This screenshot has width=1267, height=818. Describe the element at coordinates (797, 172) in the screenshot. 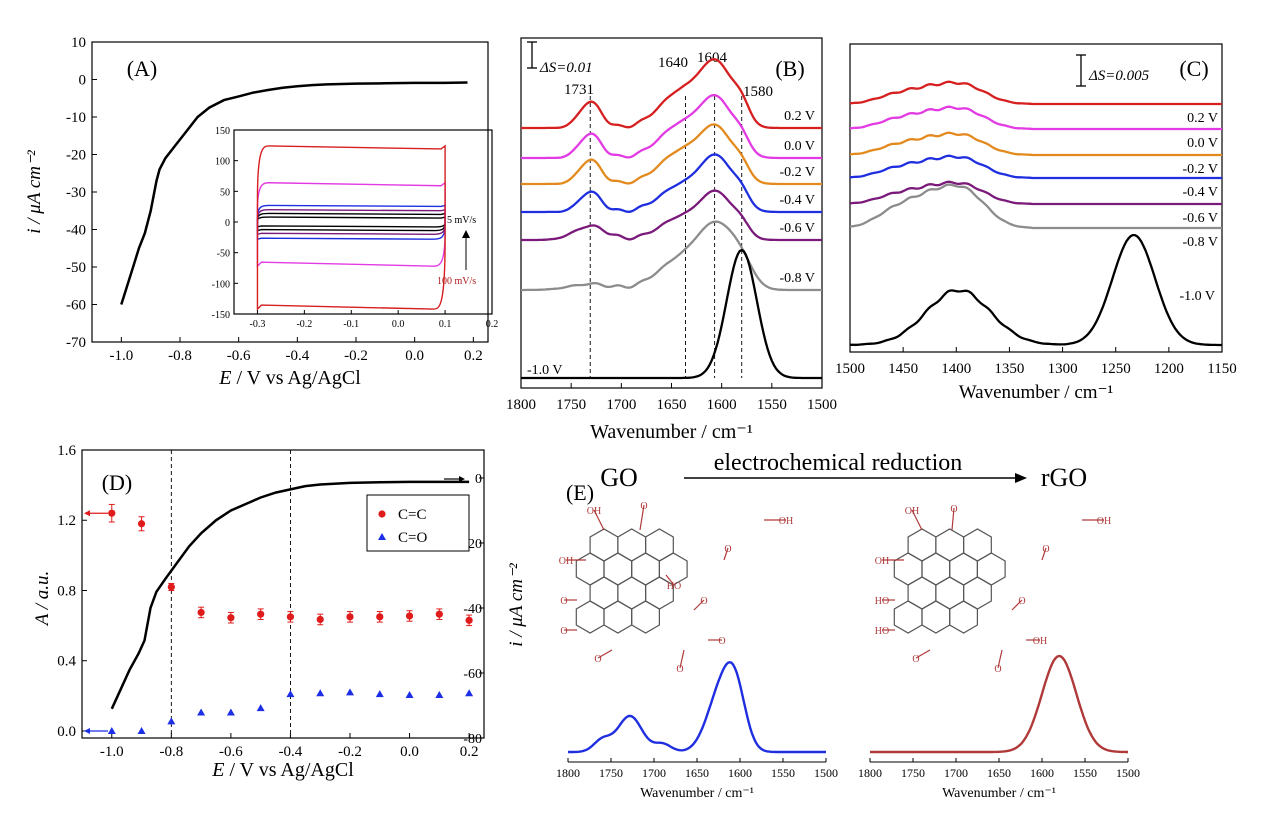

I see `series-label: -0.2 V` at that location.